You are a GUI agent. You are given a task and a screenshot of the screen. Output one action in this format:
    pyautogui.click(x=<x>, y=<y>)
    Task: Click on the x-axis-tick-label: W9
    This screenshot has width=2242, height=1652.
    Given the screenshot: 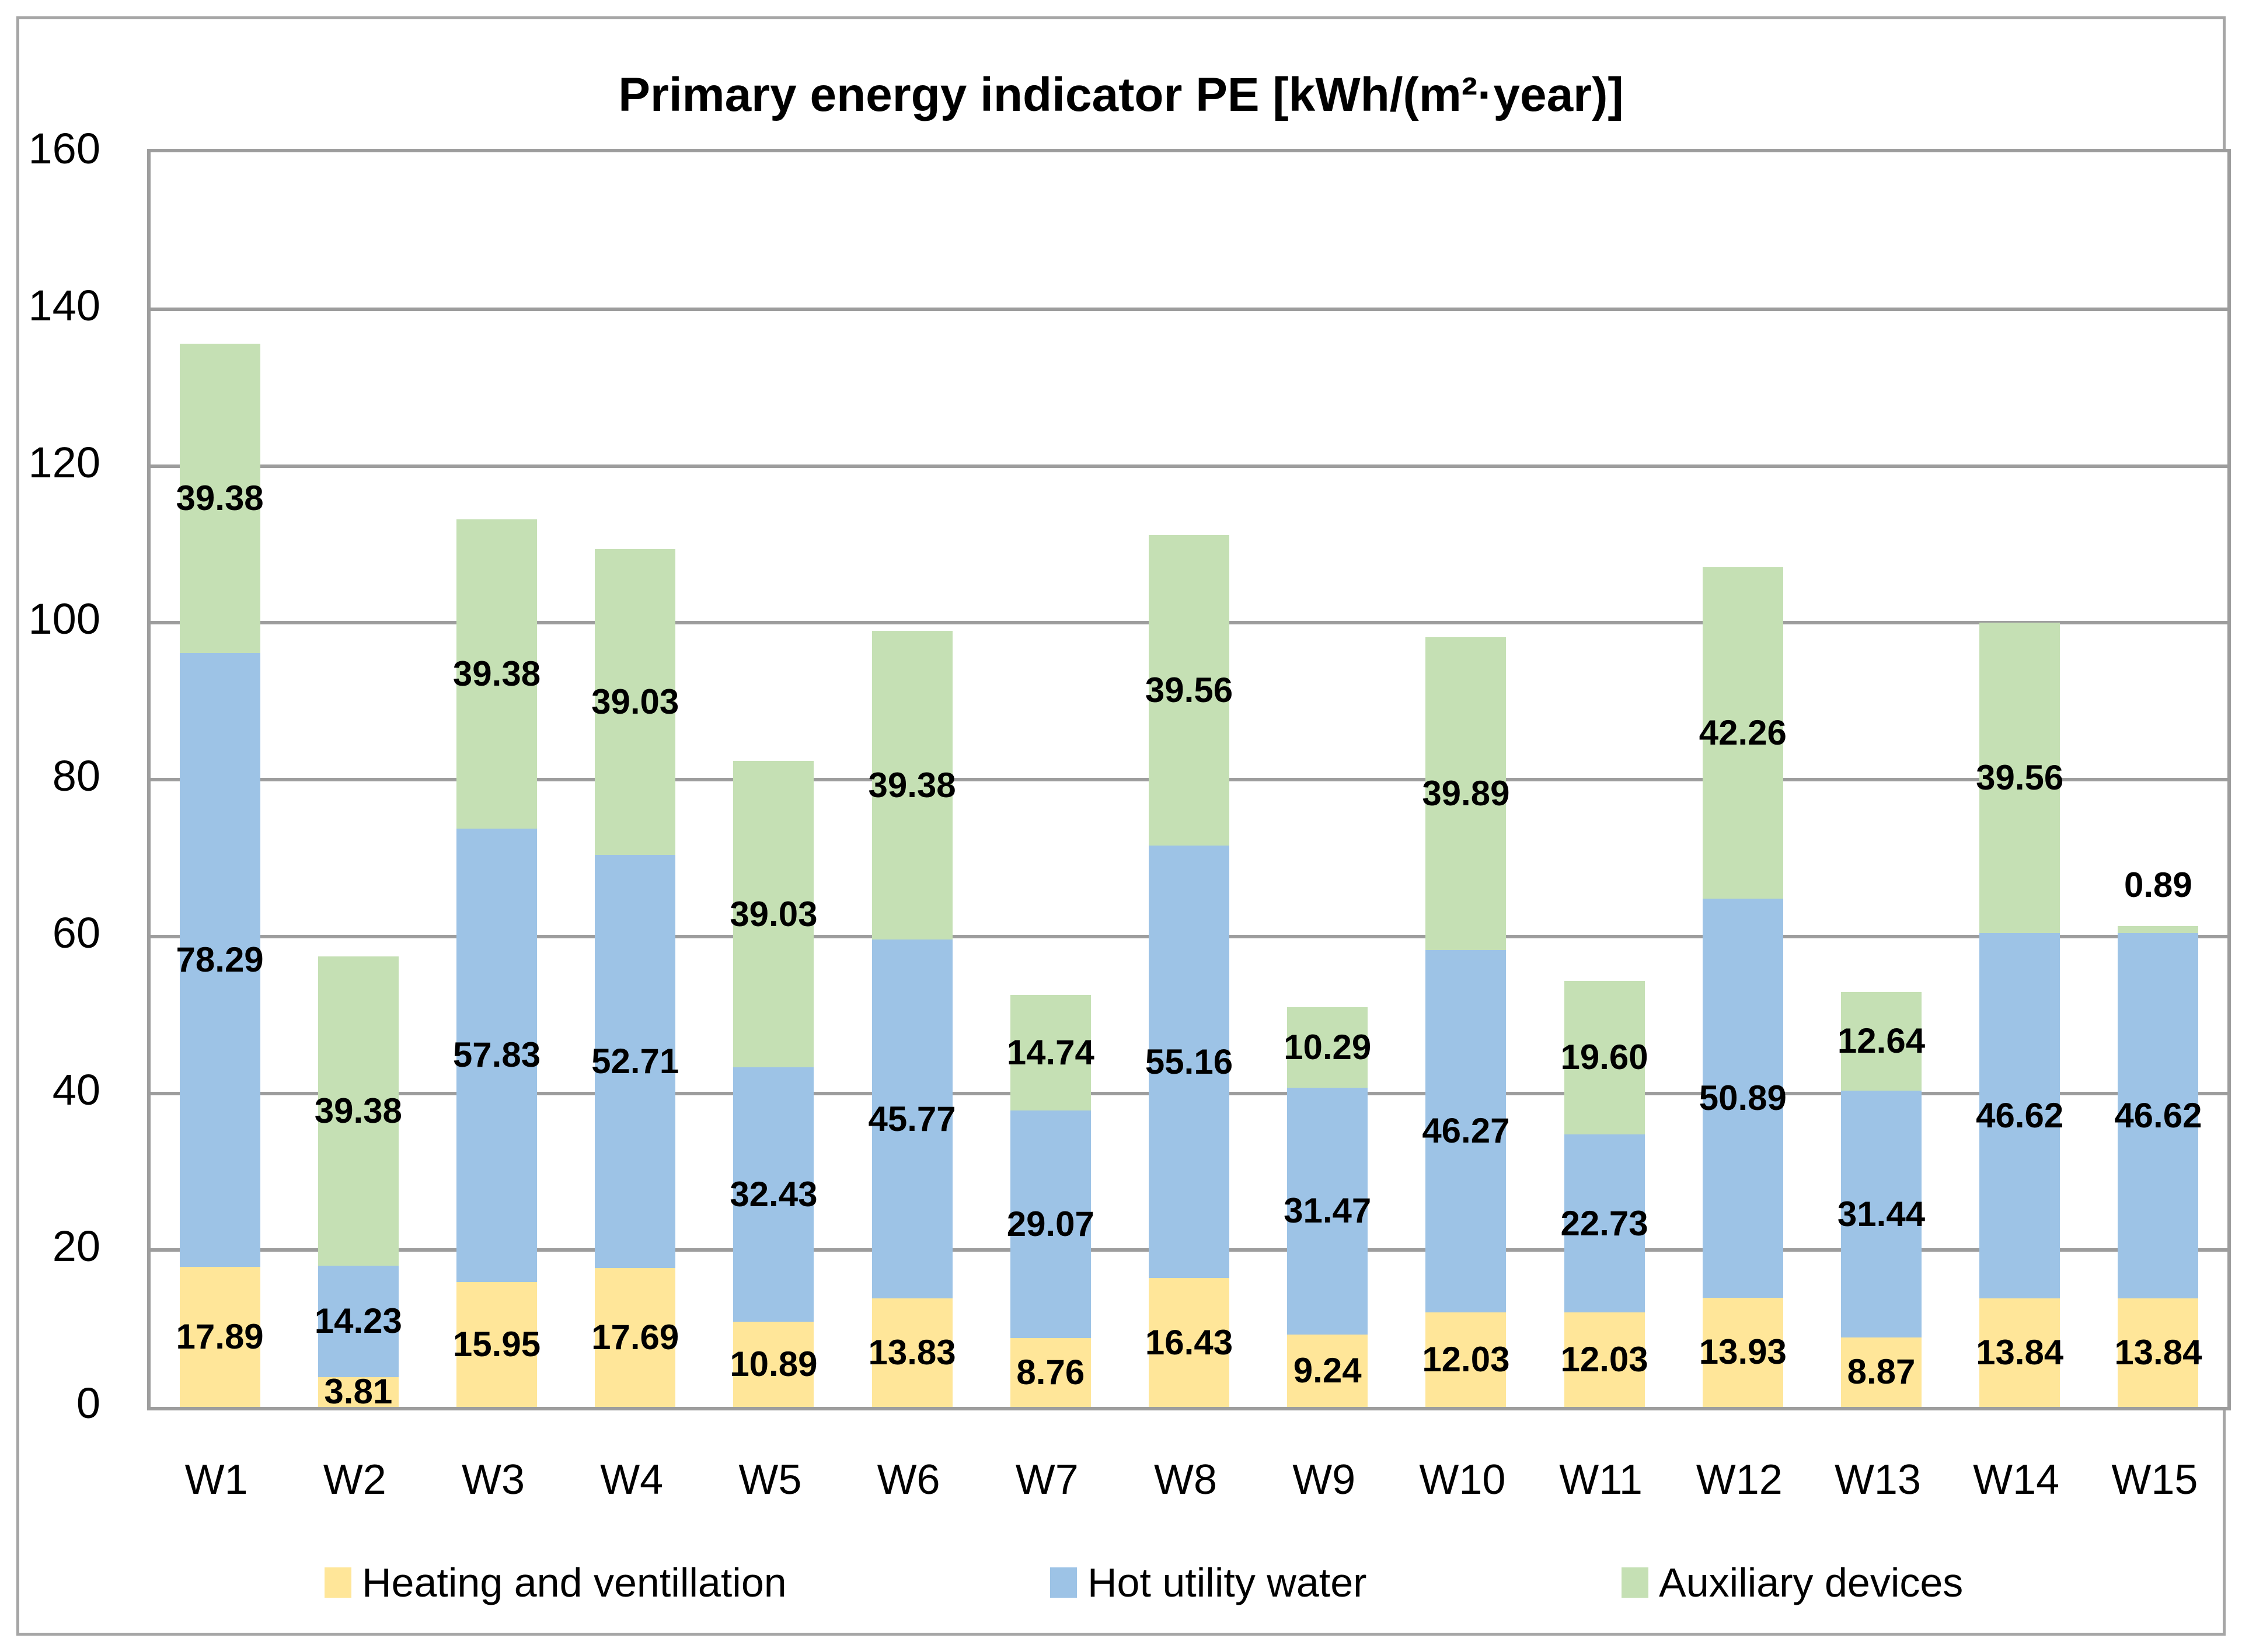 What is the action you would take?
    pyautogui.click(x=1324, y=1480)
    